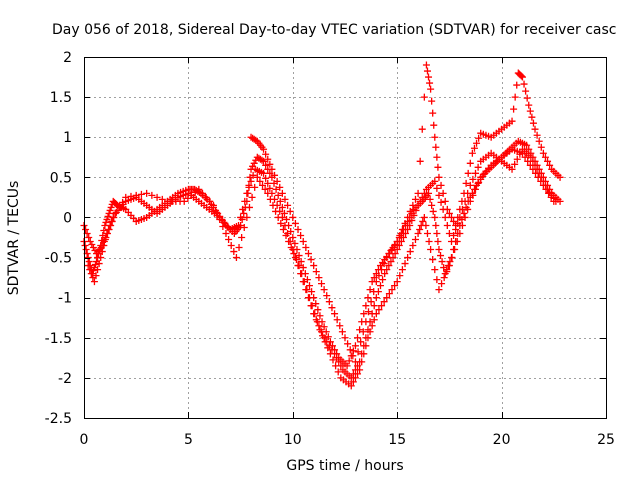 Image resolution: width=640 pixels, height=480 pixels. I want to click on y-tick-labels: -2.5 -2 -1.5 -1 -0.5 0 0.5 1 1.5 2, so click(58, 238).